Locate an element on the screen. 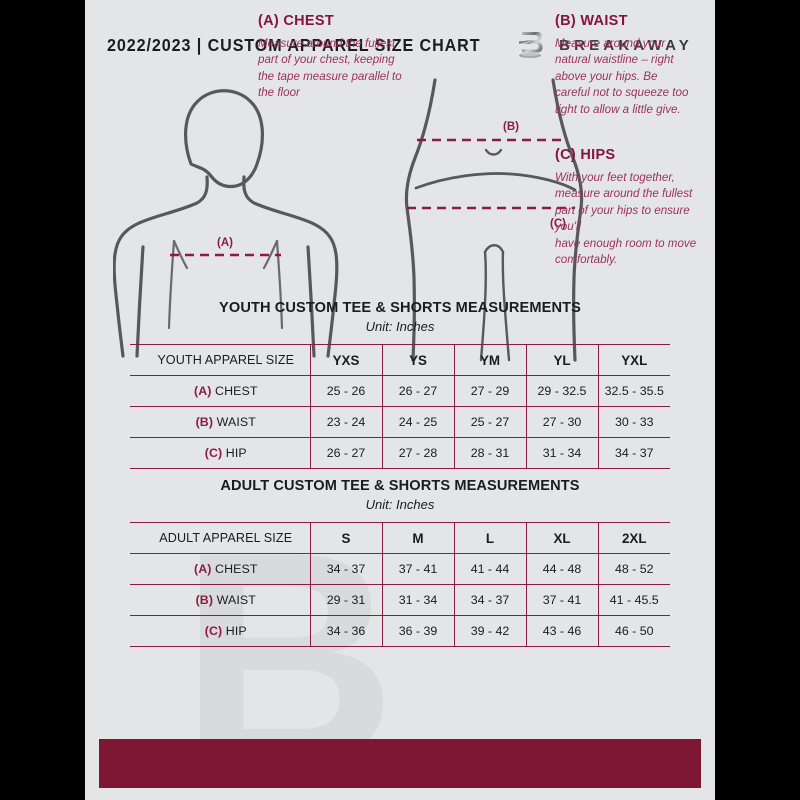 The height and width of the screenshot is (800, 800). adult-row-2-name: HIP is located at coordinates (236, 631).